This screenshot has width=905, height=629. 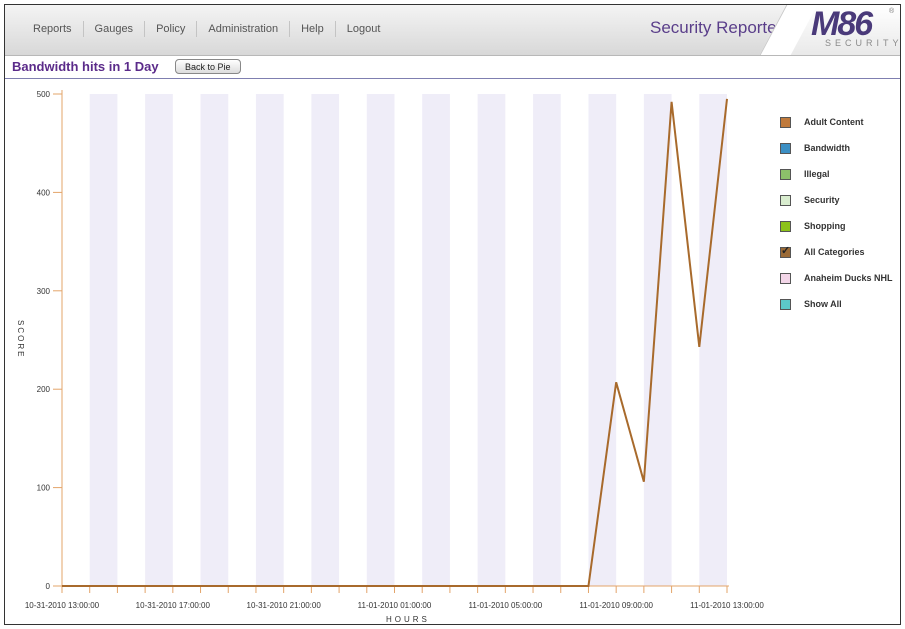 I want to click on y-tick-label: 400, so click(x=44, y=192).